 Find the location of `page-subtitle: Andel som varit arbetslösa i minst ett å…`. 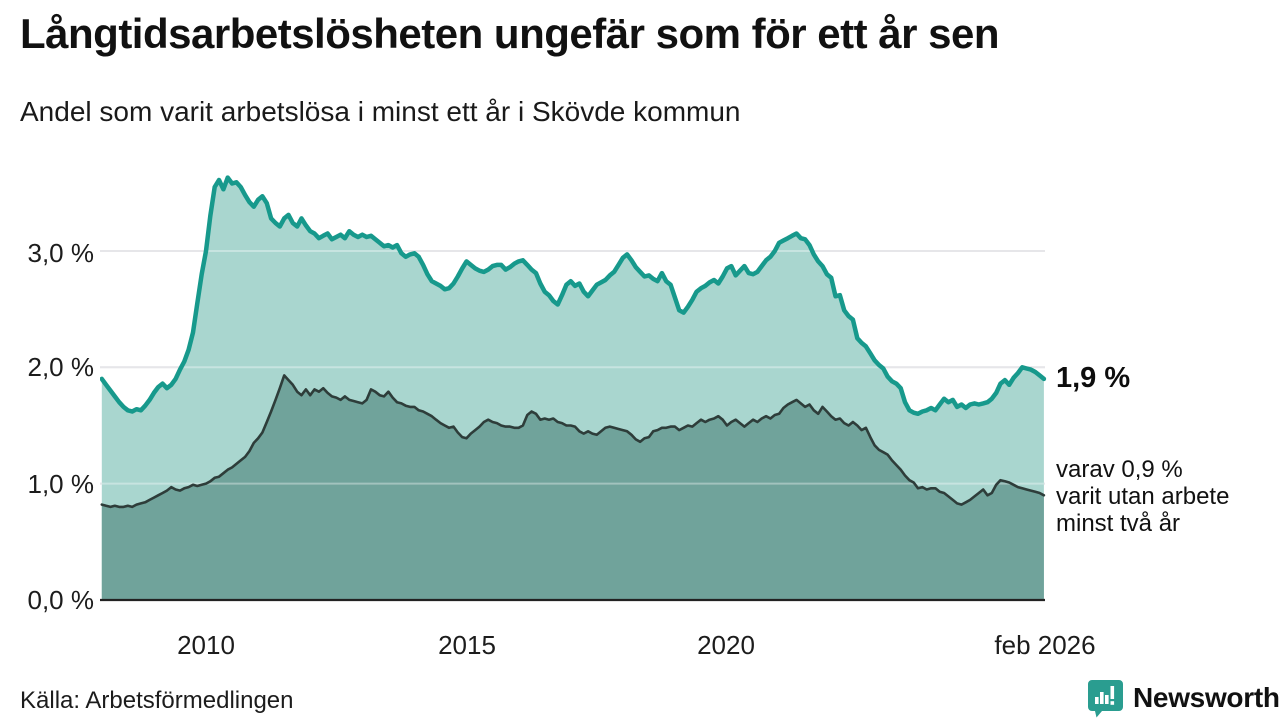

page-subtitle: Andel som varit arbetslösa i minst ett å… is located at coordinates (380, 111).